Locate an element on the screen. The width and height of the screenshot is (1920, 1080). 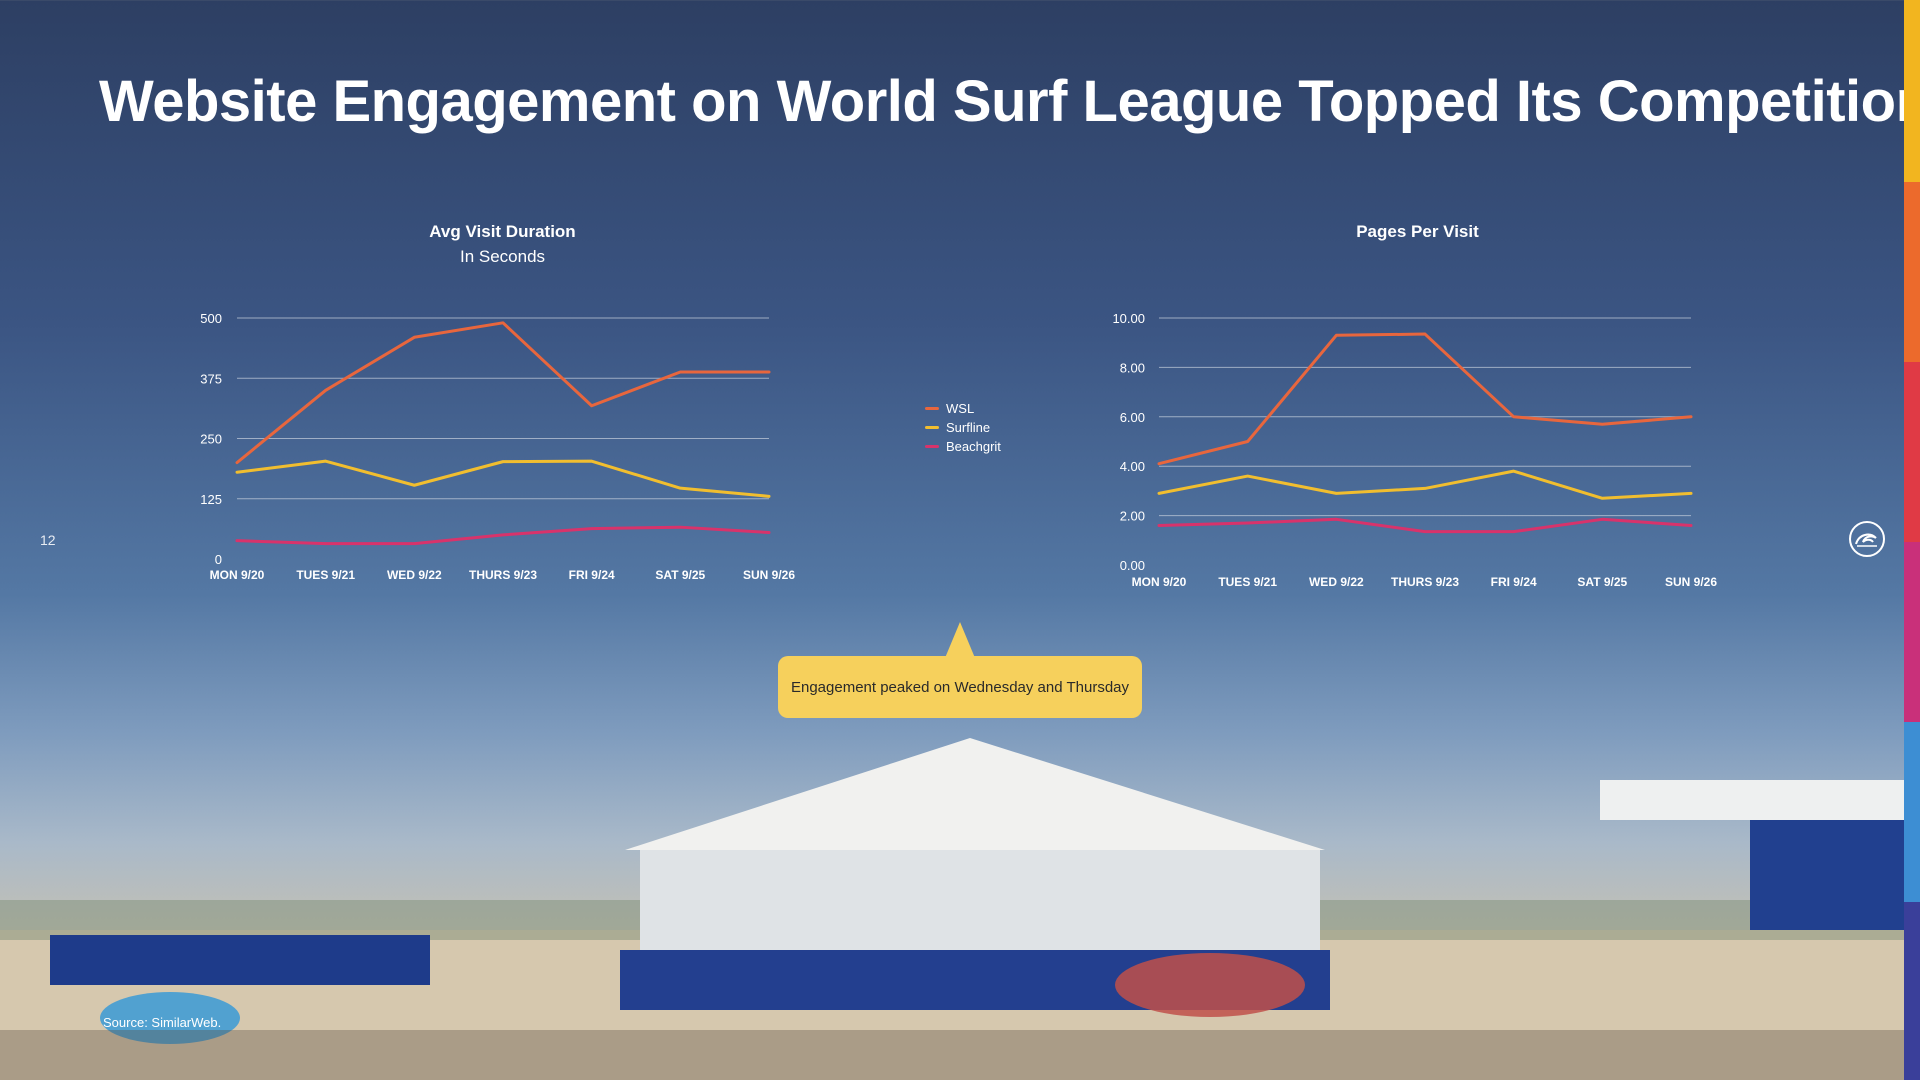
chart-2-series-wsl-line is located at coordinates (1425, 399).